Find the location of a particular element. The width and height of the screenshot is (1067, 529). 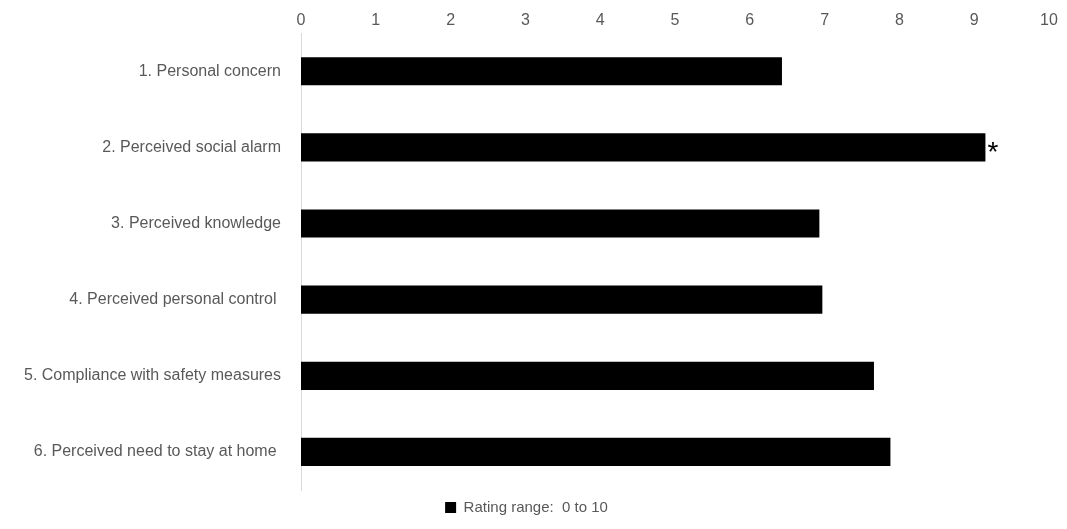

x-tick-label: 2 is located at coordinates (451, 20).